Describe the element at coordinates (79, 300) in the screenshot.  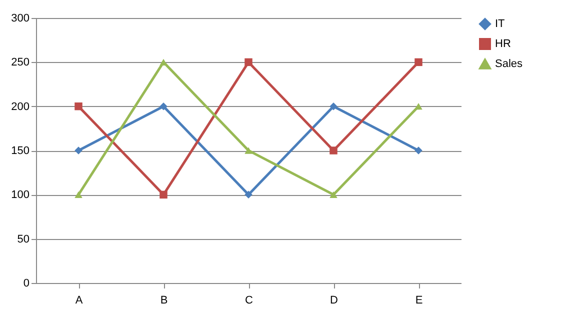
I see `x-tick-label: A` at that location.